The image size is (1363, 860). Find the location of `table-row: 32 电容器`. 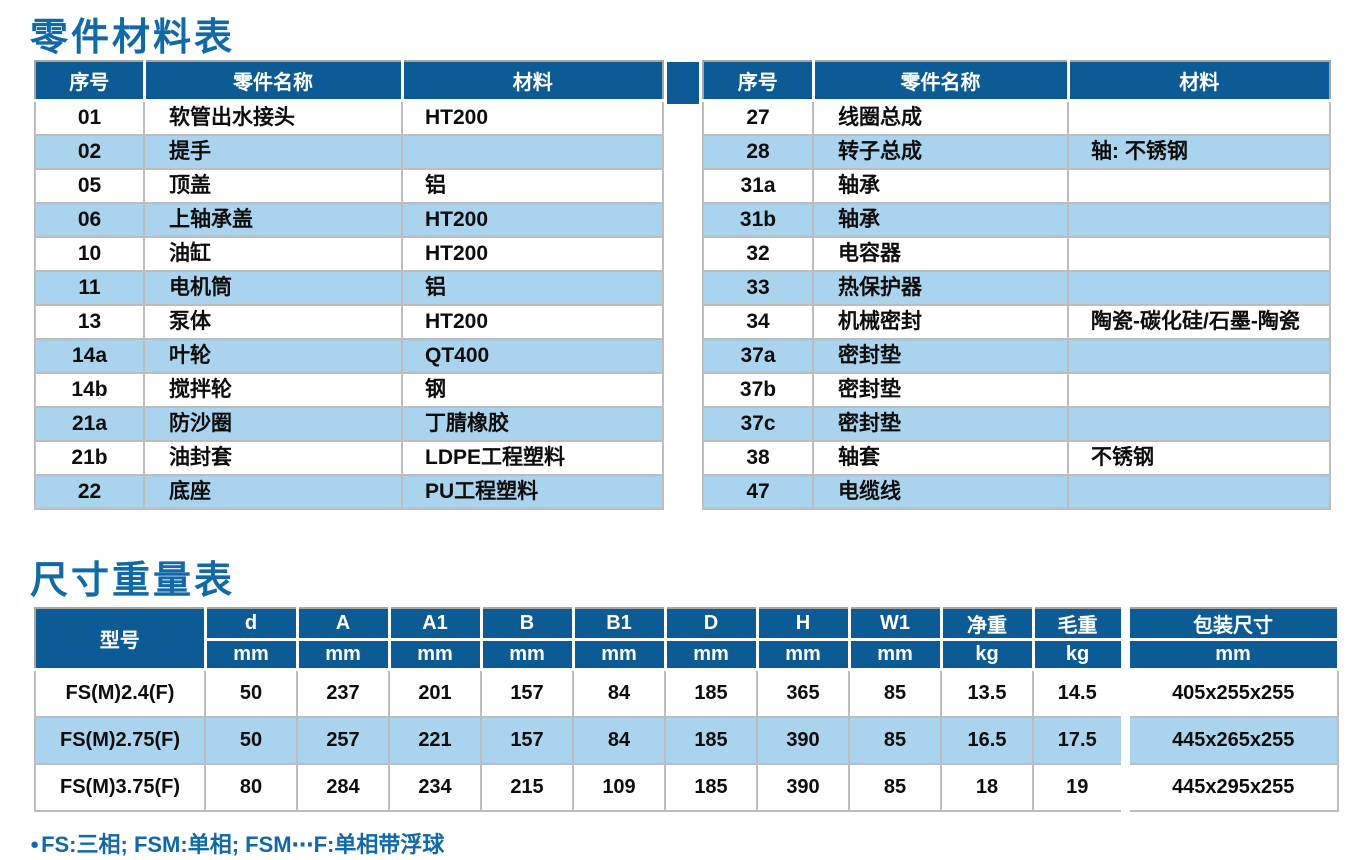

table-row: 32 电容器 is located at coordinates (1016, 254).